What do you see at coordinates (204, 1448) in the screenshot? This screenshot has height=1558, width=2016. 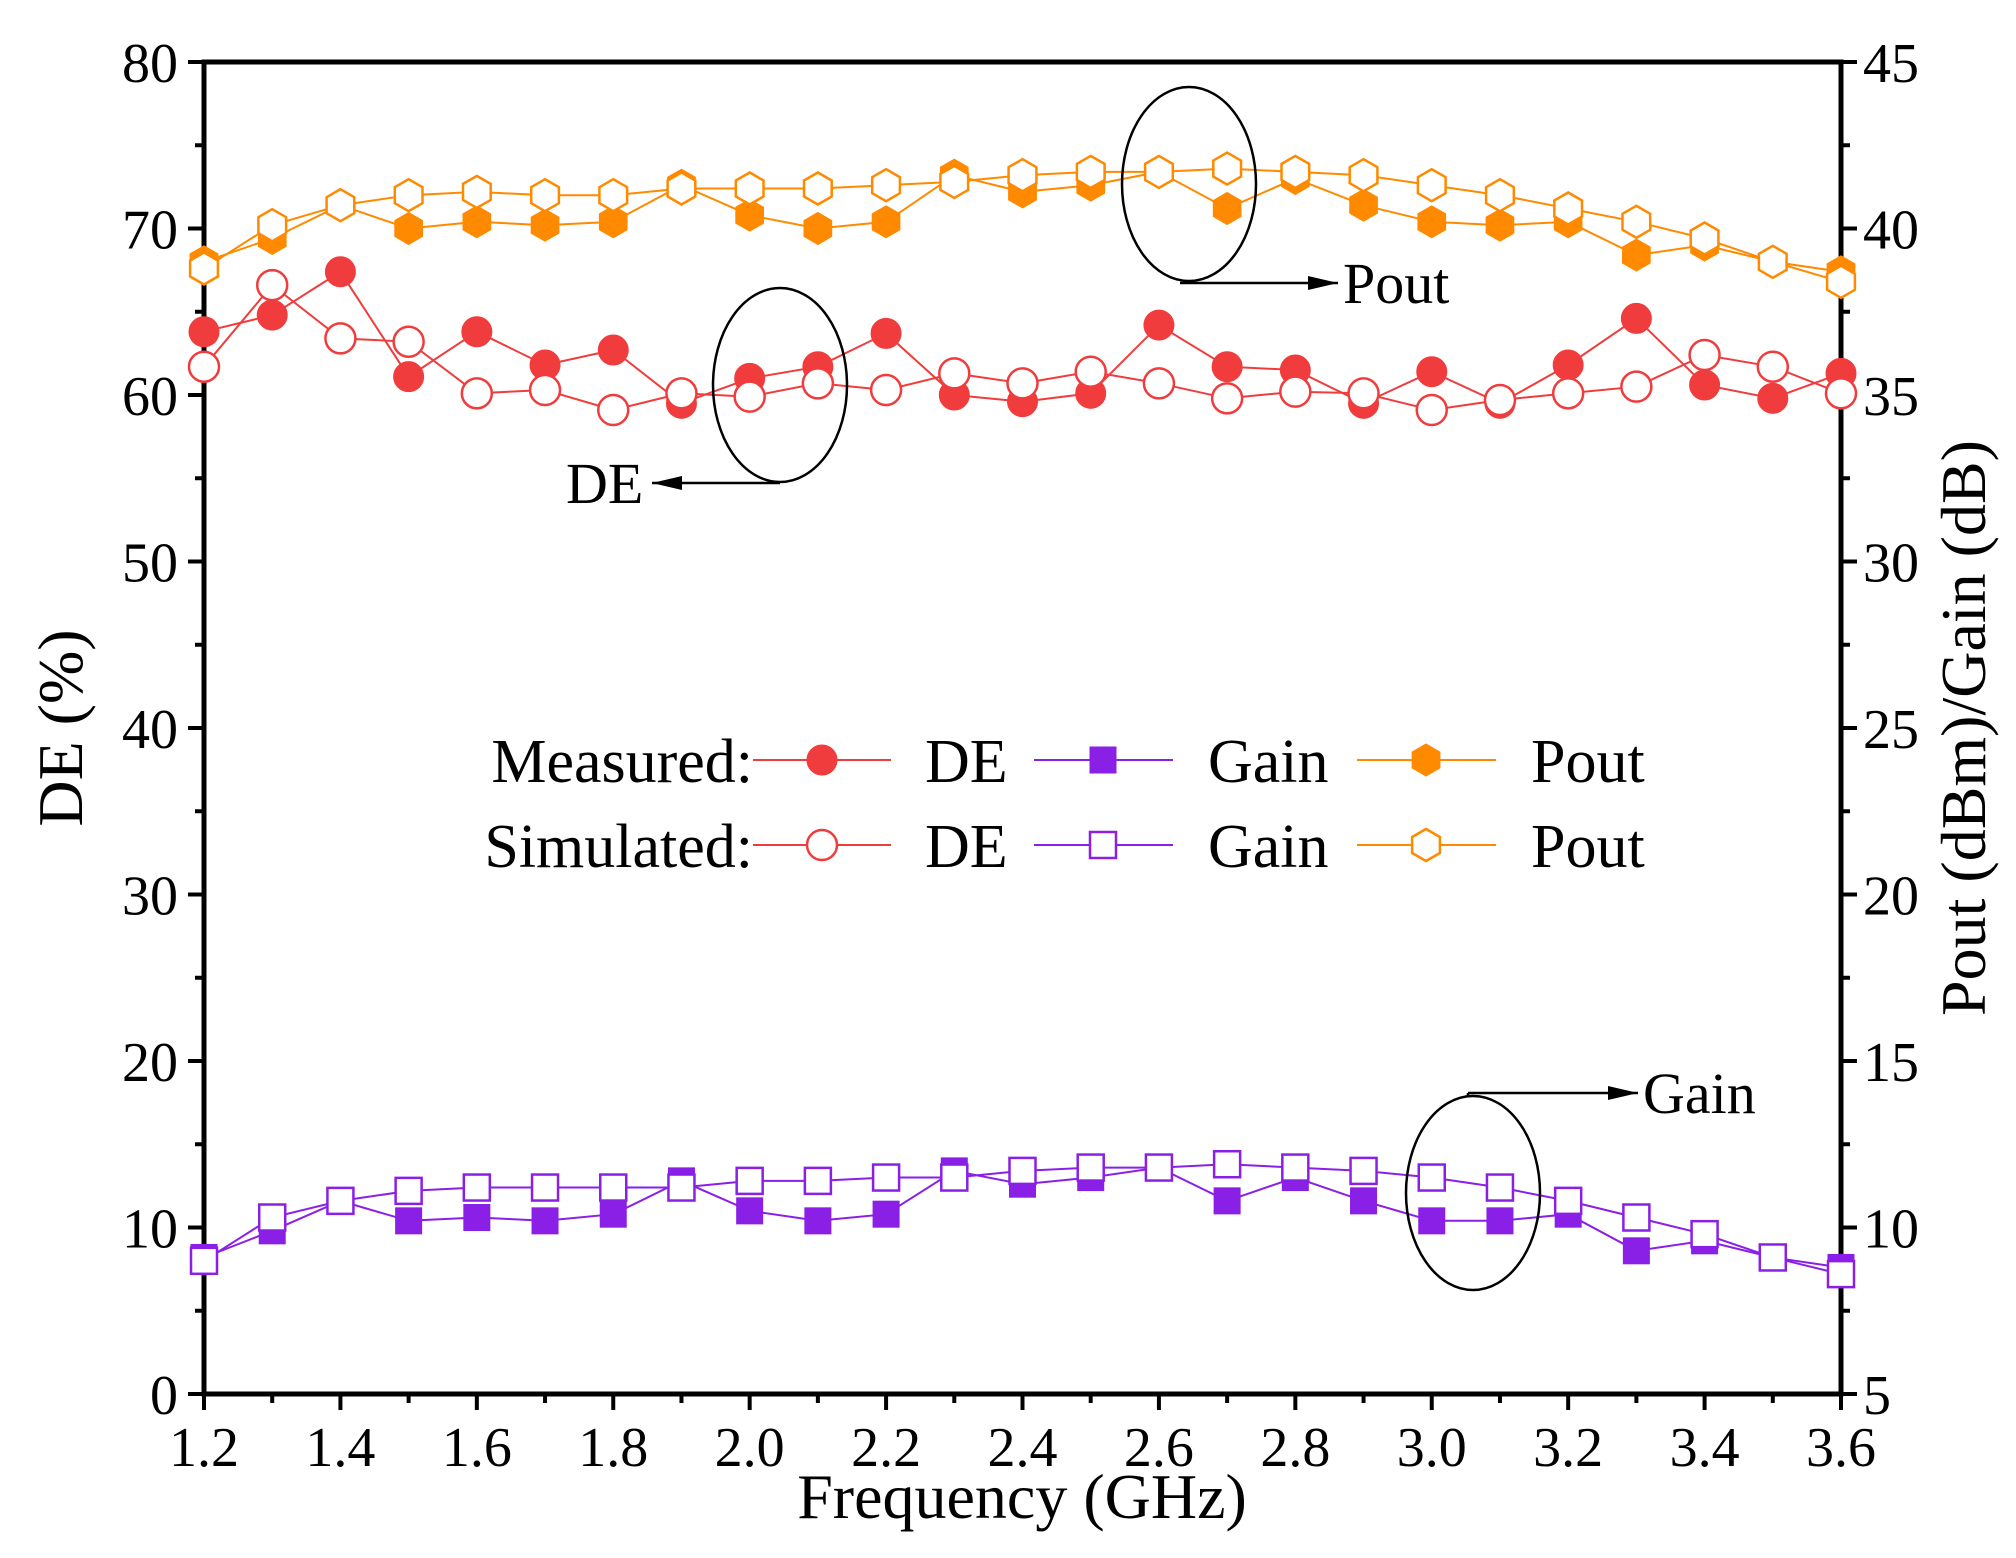 I see `x-tick-label: 1.2` at bounding box center [204, 1448].